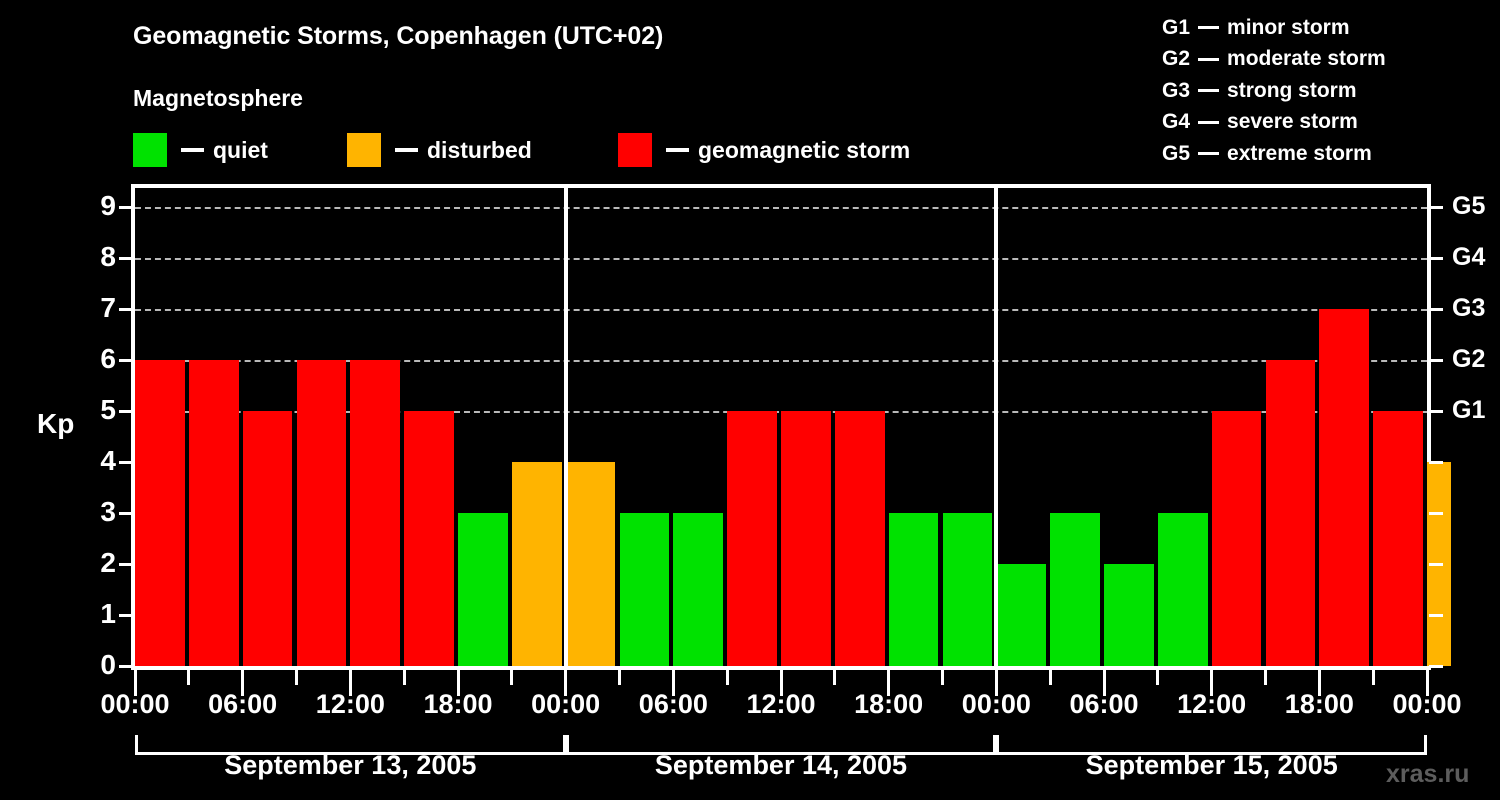 This screenshot has width=1500, height=800. What do you see at coordinates (108, 511) in the screenshot?
I see `y-tick-label: 3` at bounding box center [108, 511].